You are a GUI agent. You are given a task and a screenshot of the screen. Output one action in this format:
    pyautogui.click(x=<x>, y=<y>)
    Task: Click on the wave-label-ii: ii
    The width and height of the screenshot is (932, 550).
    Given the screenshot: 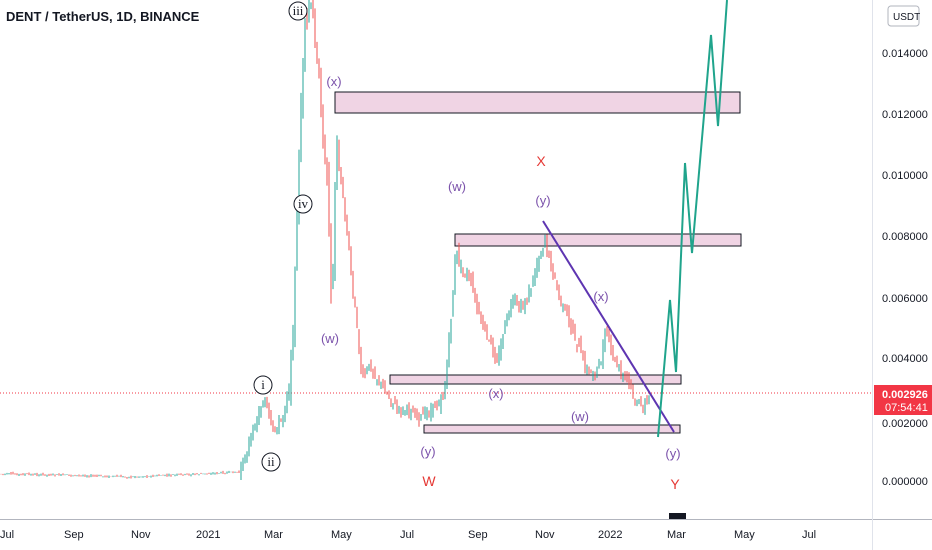 What is the action you would take?
    pyautogui.click(x=271, y=462)
    